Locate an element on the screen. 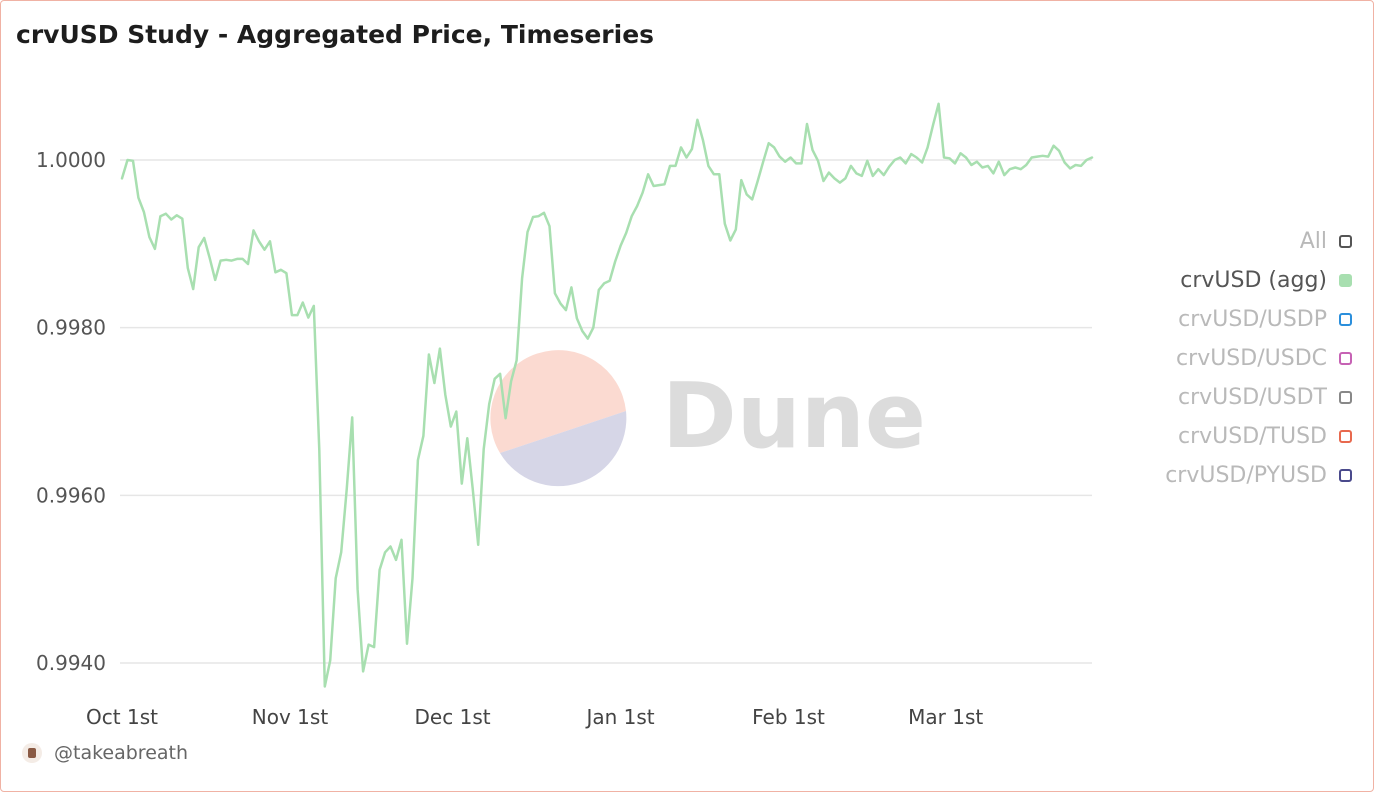 Image resolution: width=1374 pixels, height=792 pixels. x-tick-label: Nov 1st is located at coordinates (290, 717).